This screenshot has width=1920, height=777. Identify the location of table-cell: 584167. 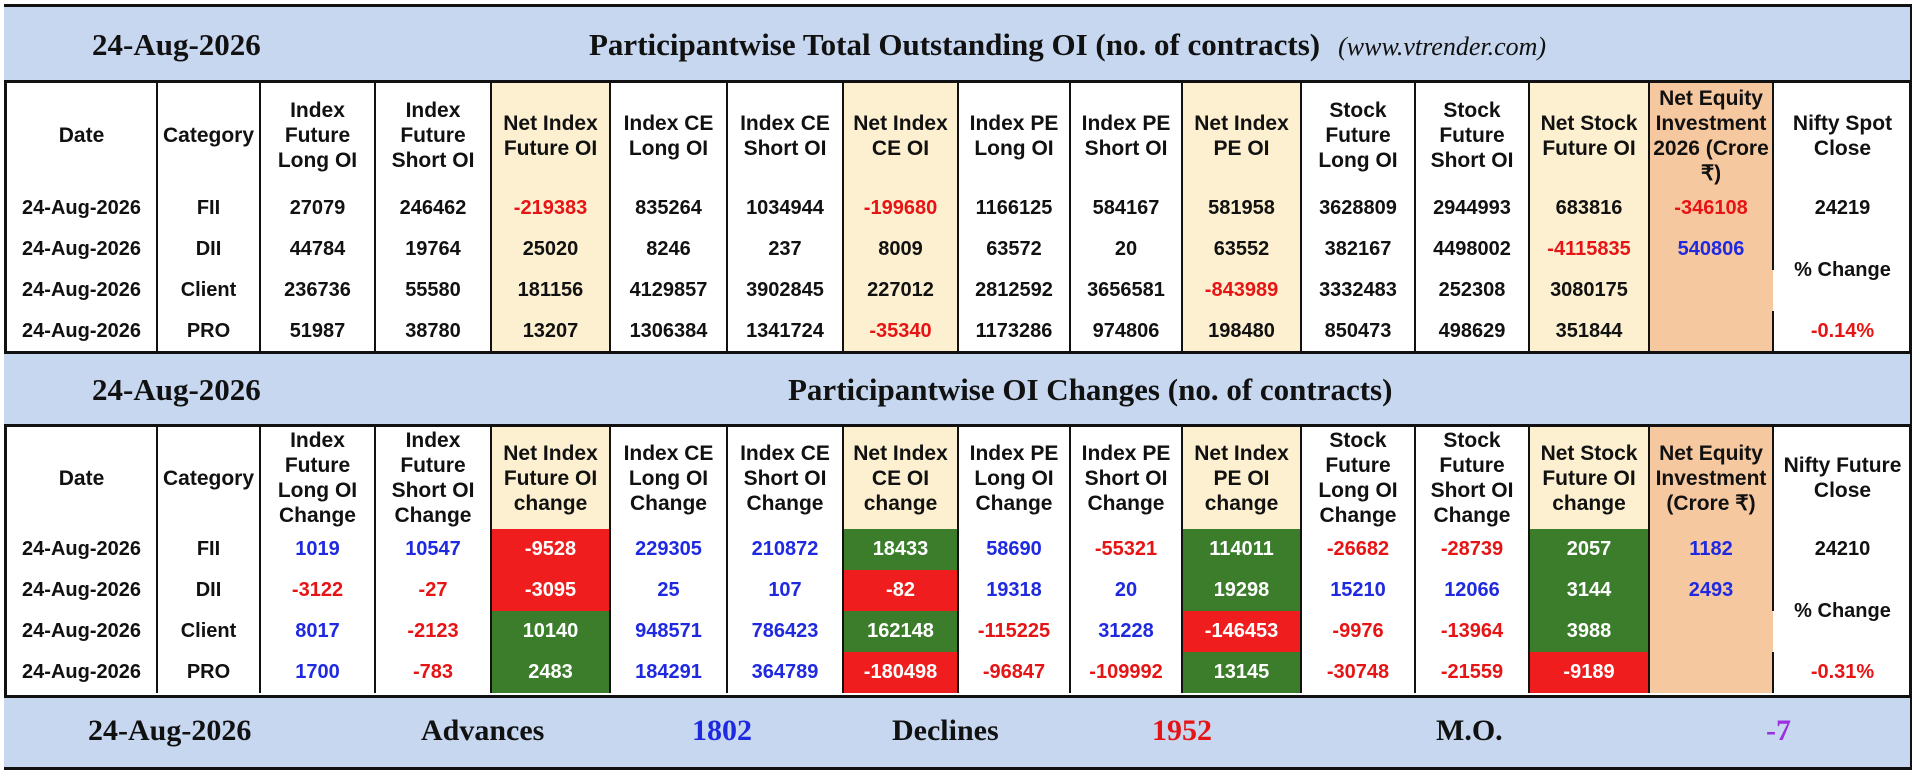
(1126, 208).